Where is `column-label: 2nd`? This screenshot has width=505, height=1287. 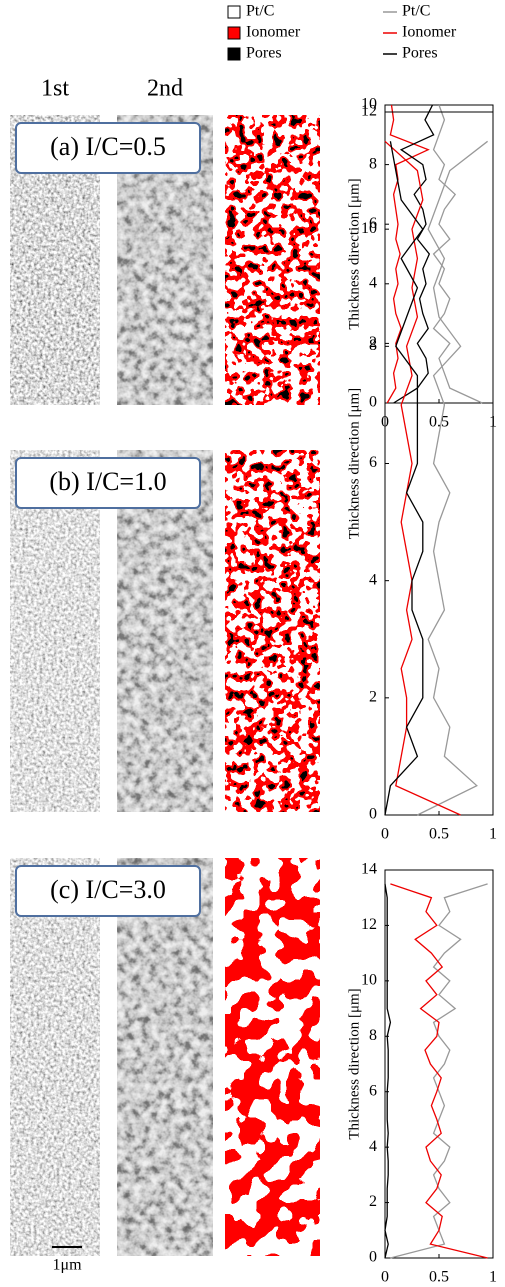
column-label: 2nd is located at coordinates (165, 89).